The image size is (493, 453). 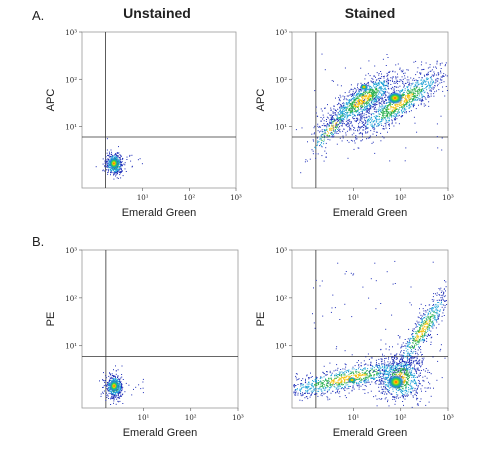 What do you see at coordinates (71, 299) in the screenshot?
I see `b-unstained-y-tick-label: 10²` at bounding box center [71, 299].